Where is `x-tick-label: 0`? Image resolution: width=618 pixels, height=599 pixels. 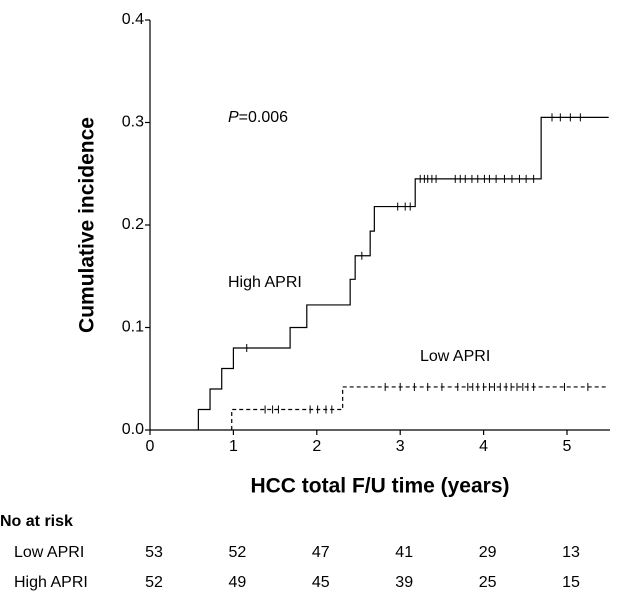 x-tick-label: 0 is located at coordinates (150, 446).